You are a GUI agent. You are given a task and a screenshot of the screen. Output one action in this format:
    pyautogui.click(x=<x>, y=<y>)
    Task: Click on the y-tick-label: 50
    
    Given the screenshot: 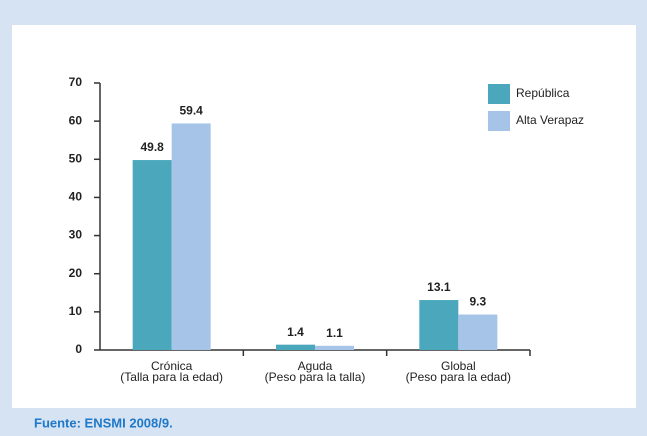 What is the action you would take?
    pyautogui.click(x=76, y=158)
    